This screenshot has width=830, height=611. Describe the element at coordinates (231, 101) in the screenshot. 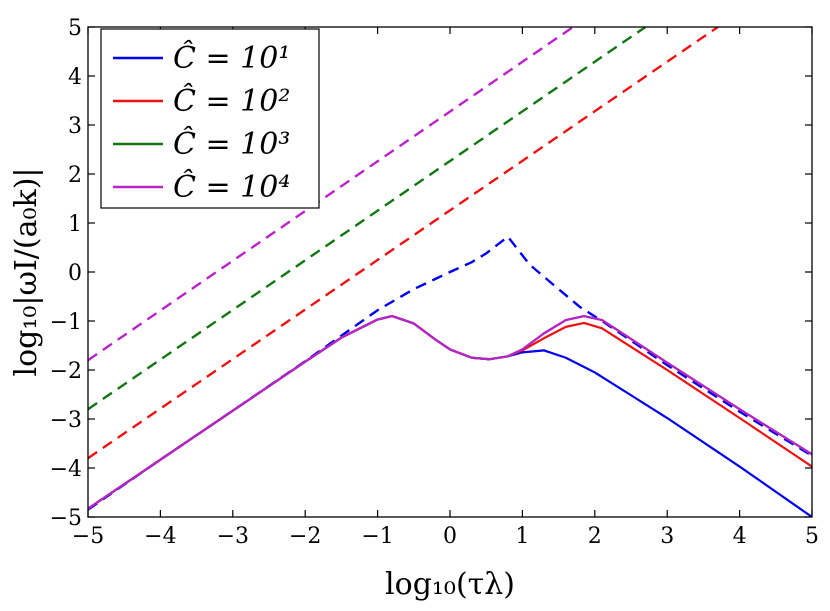

I see `legend-label: Ĉ = 10²` at that location.